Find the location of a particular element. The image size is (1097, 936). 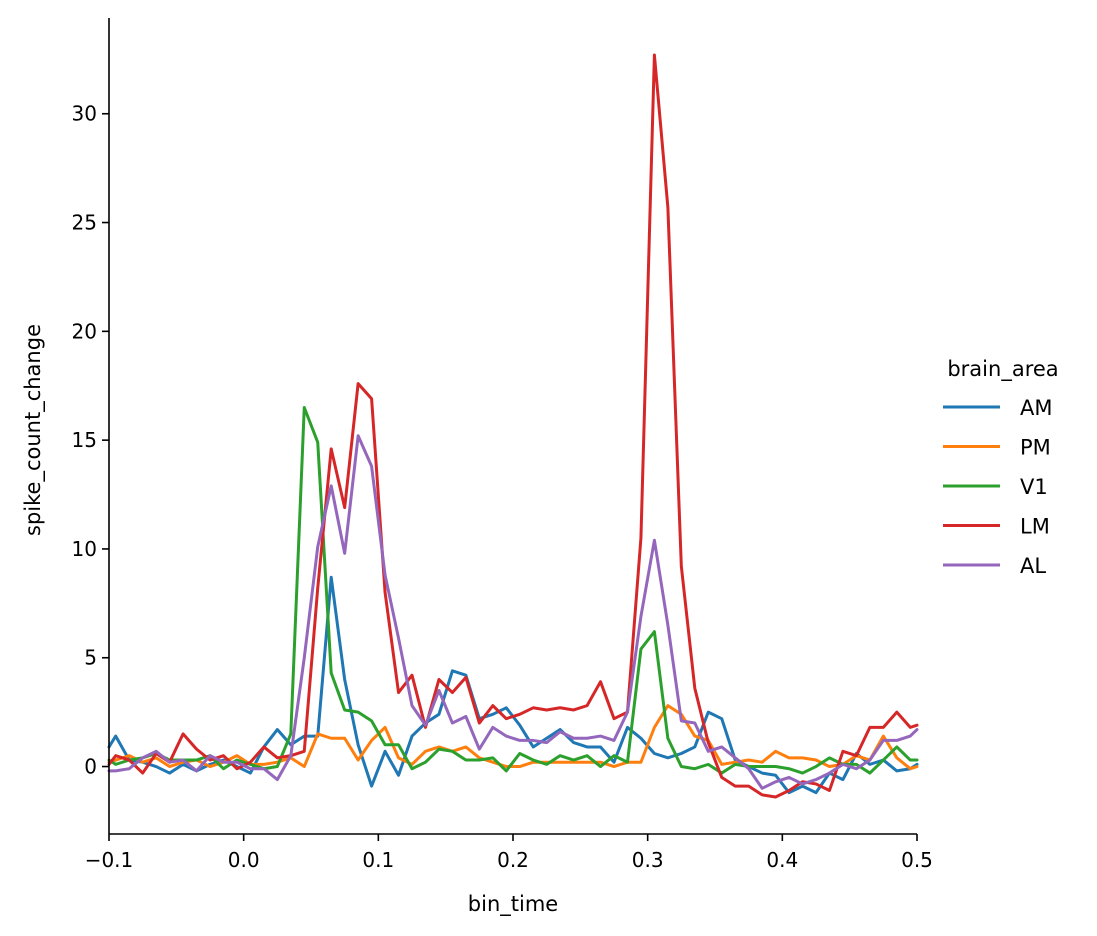

legend-item-al: AL is located at coordinates (994, 566).